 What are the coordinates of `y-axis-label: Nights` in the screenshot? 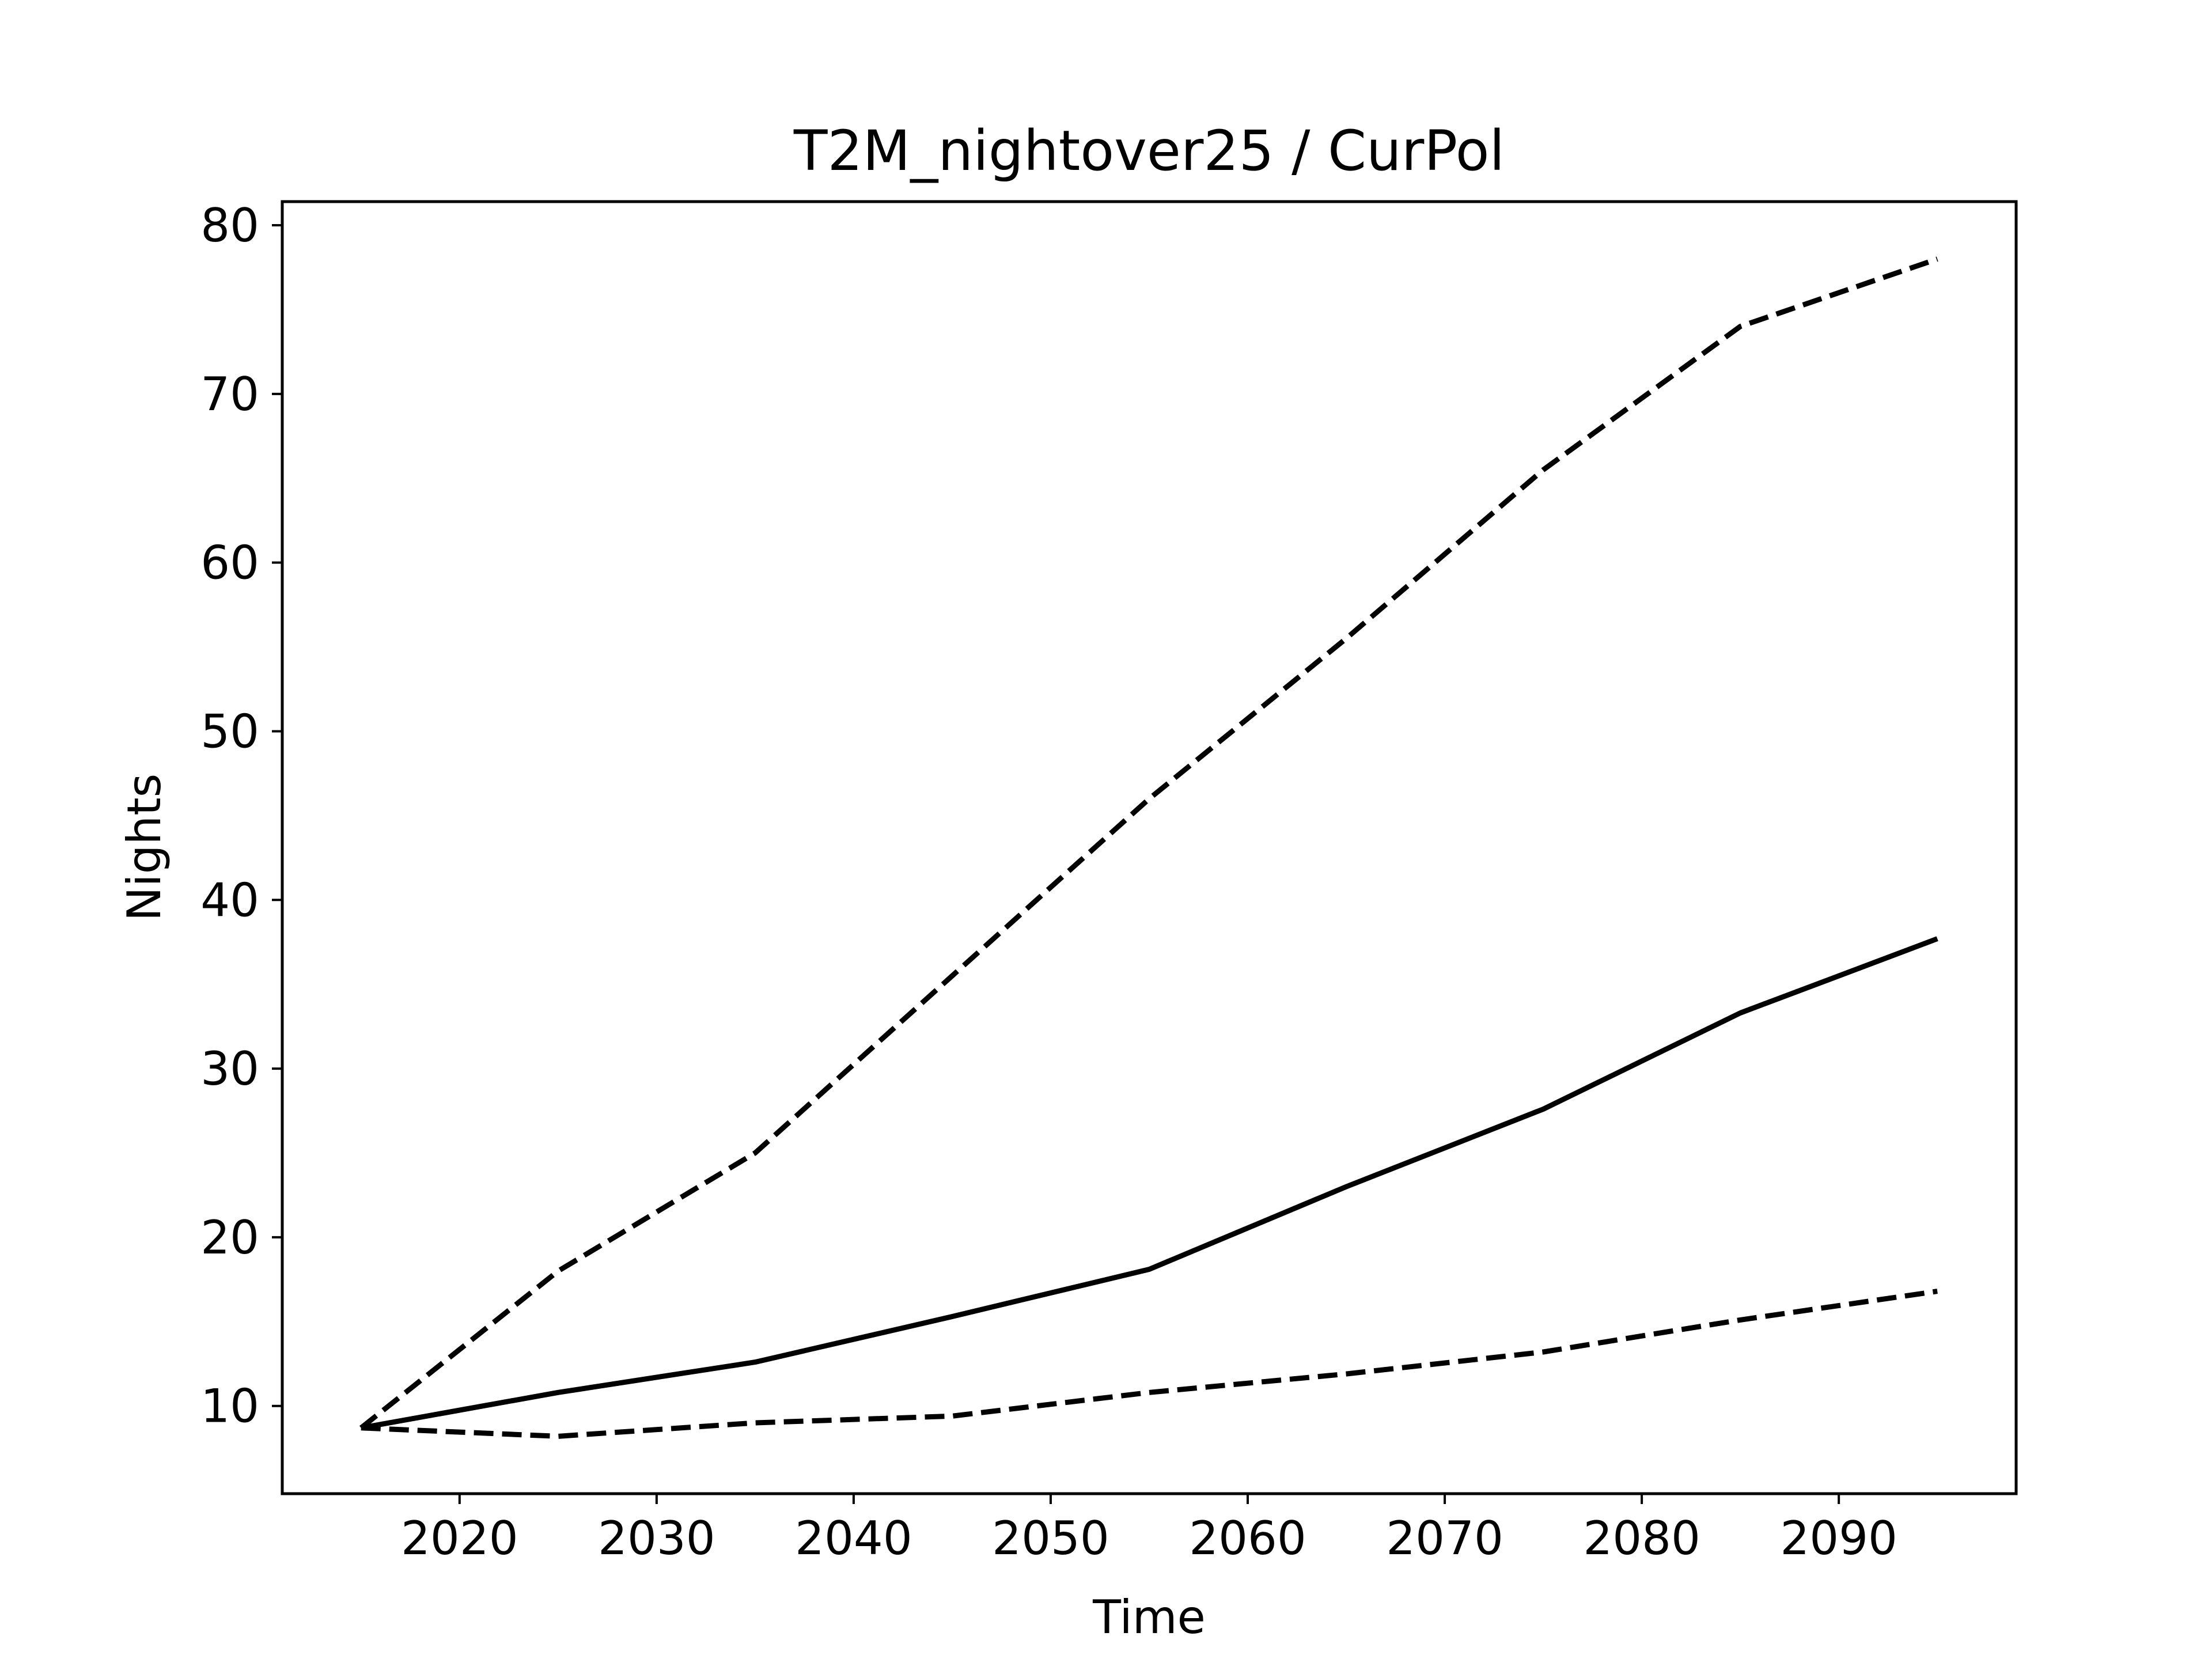 It's located at (144, 848).